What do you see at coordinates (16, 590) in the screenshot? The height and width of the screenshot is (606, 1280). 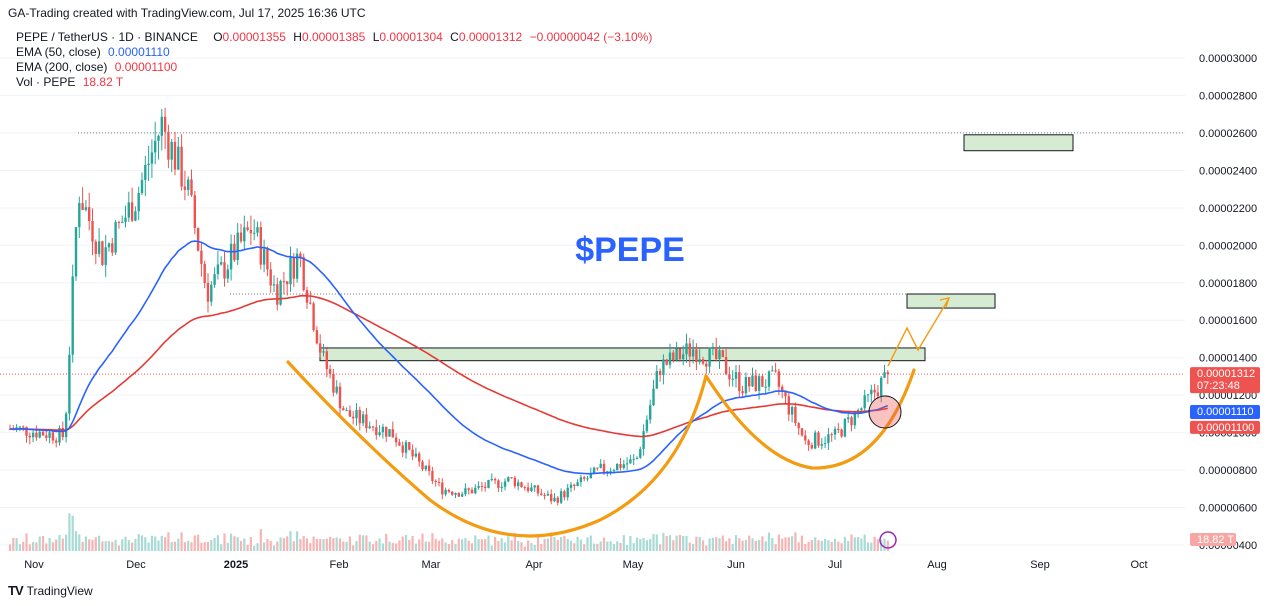 I see `tradingview-logo-icon: TV` at bounding box center [16, 590].